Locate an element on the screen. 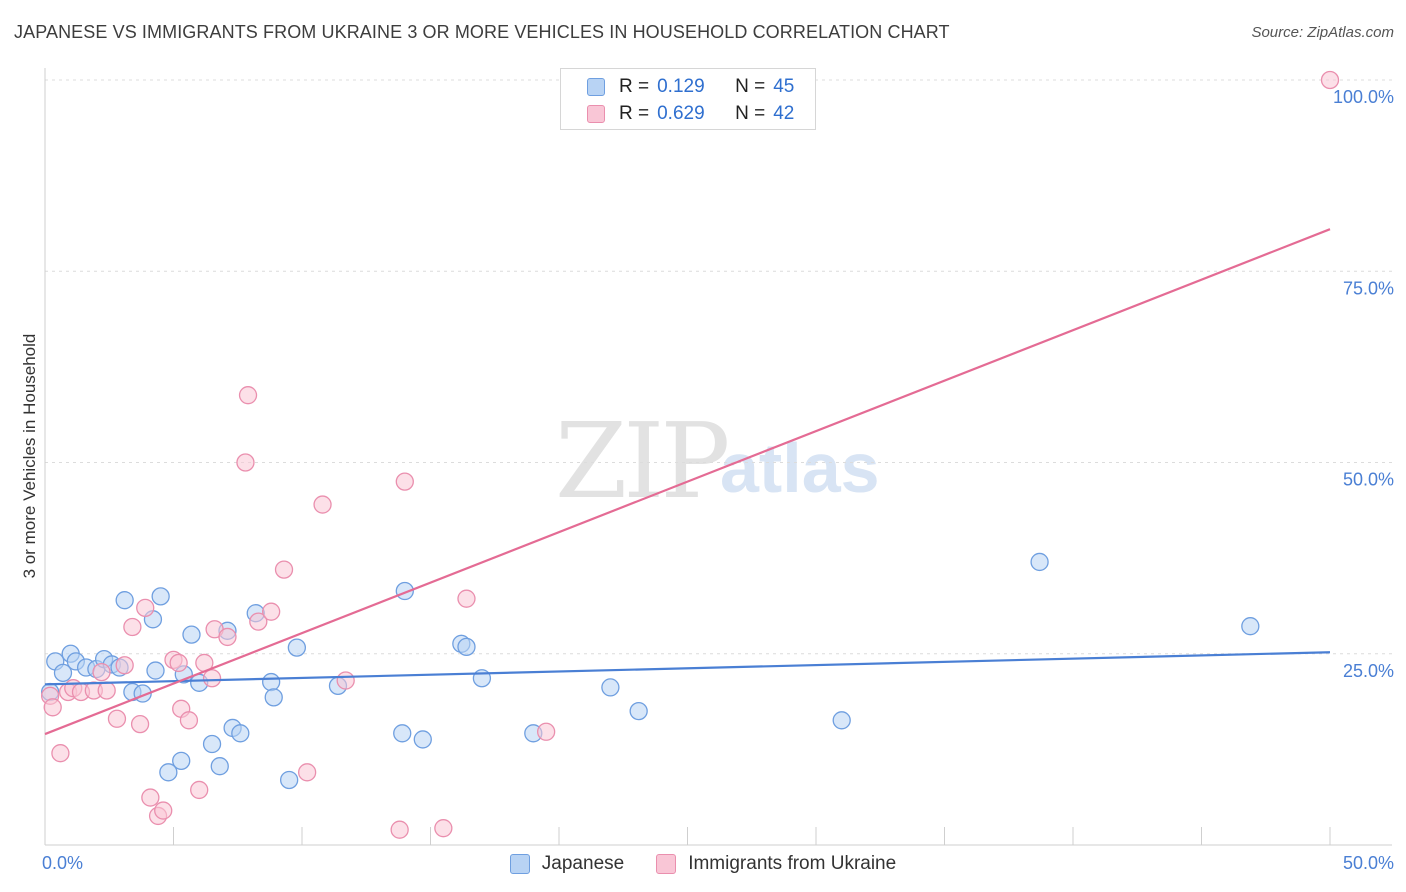  stats-legend: R = 0.129 N = 45 R = 0.629 N = 42 is located at coordinates (688, 99).